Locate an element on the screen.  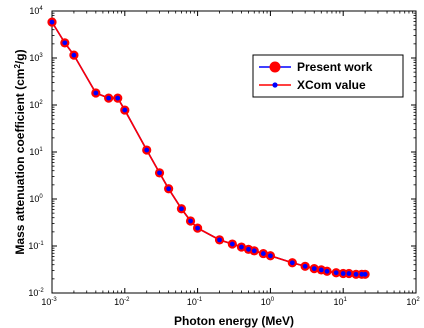
legend: Present work XCom value is located at coordinates (328, 76).